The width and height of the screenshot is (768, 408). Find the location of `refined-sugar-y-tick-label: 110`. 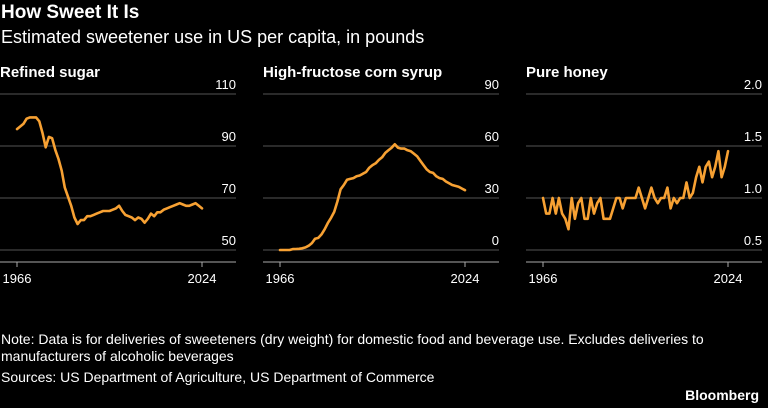

refined-sugar-y-tick-label: 110 is located at coordinates (225, 84).